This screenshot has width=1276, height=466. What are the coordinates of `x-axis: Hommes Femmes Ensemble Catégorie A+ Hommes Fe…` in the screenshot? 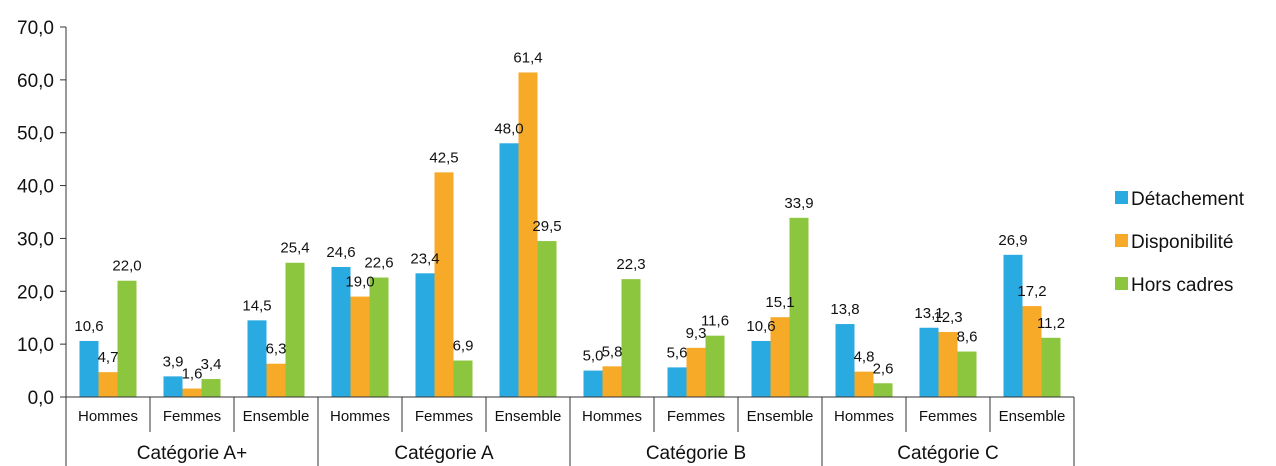 It's located at (570, 431).